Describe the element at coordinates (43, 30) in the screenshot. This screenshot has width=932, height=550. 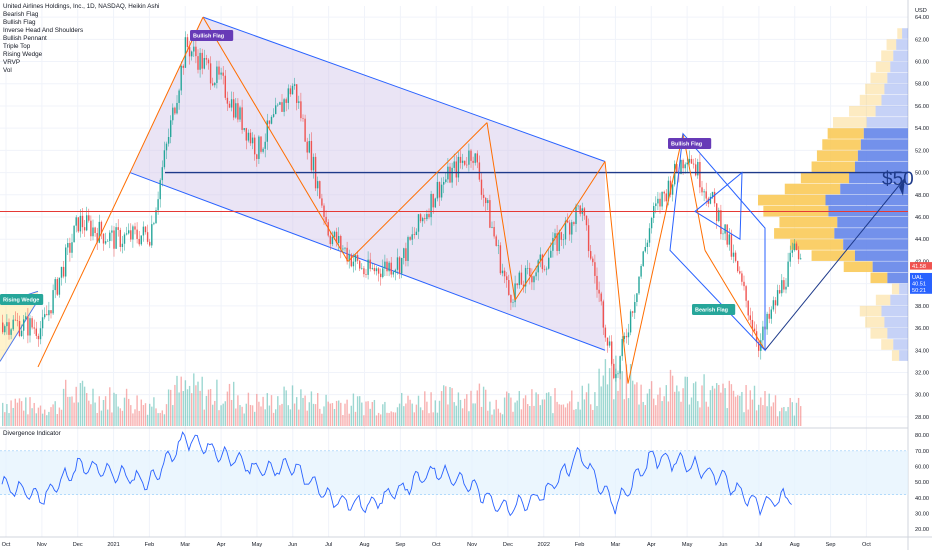
I see `legend-item: Inverse Head And Shoulders` at that location.